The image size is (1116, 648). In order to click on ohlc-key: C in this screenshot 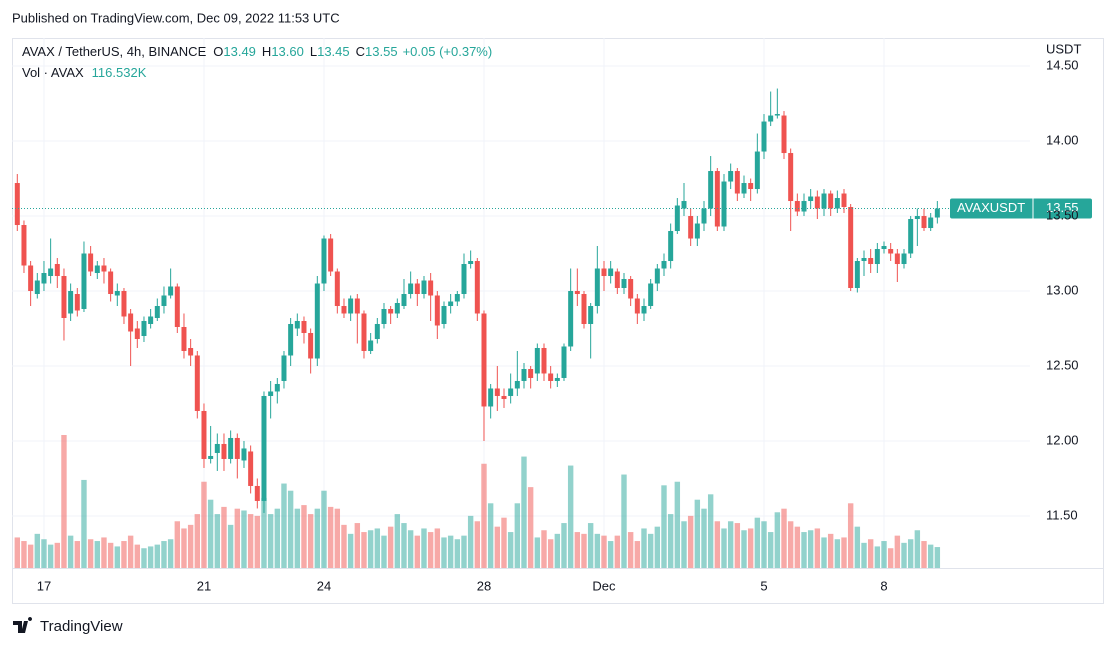, I will do `click(360, 51)`.